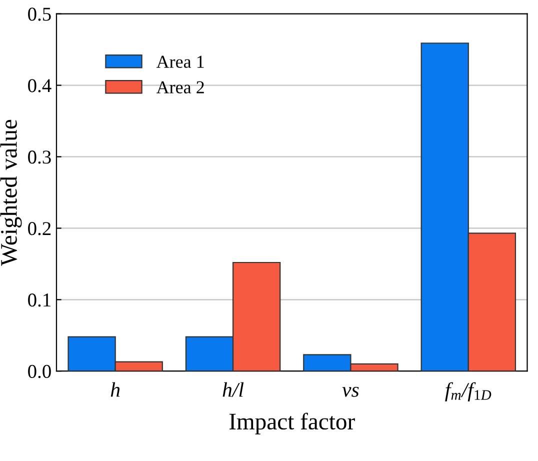 This screenshot has height=461, width=538. I want to click on y-tick-label: 0.5, so click(39, 14).